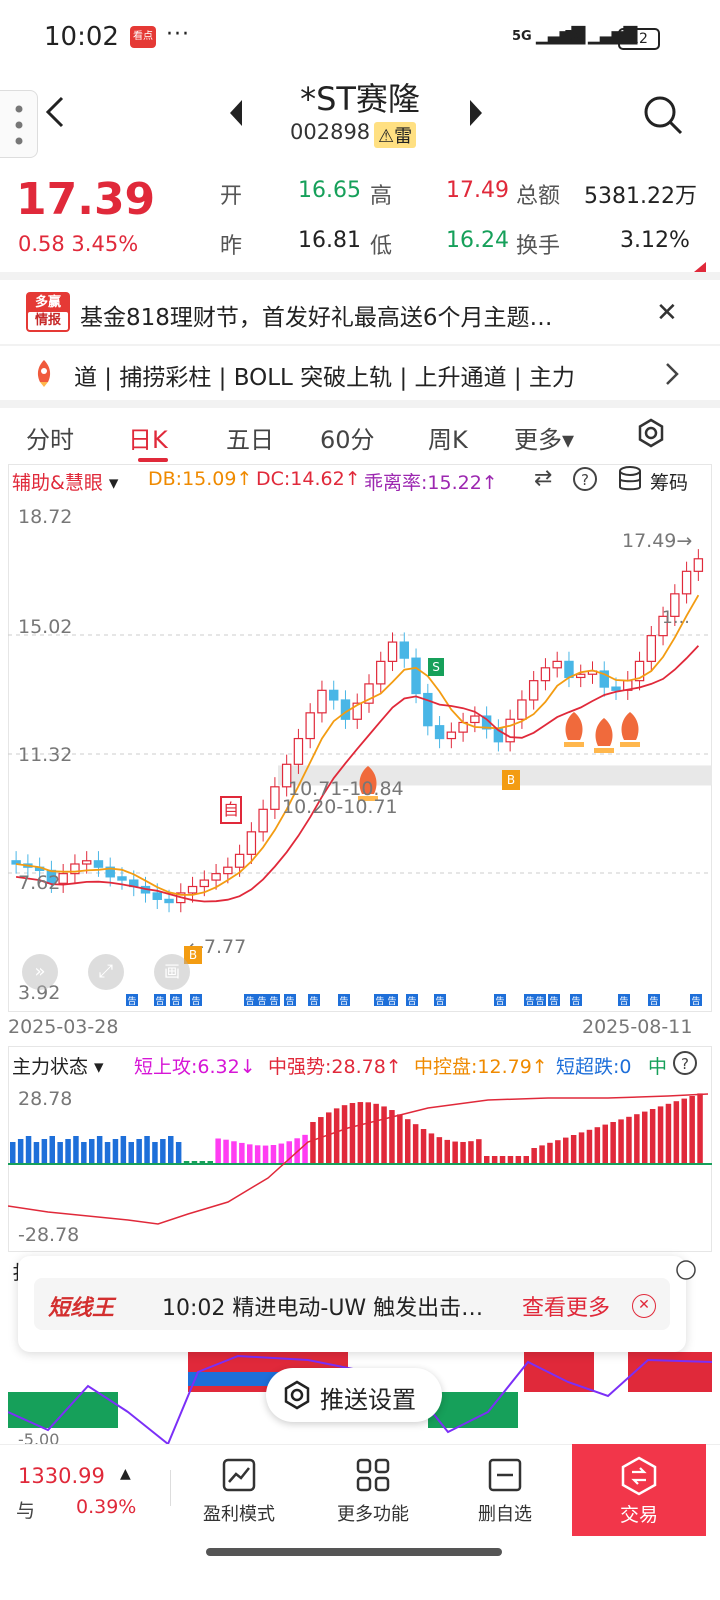 This screenshot has width=720, height=1600. I want to click on help-icon: ?, so click(585, 479).